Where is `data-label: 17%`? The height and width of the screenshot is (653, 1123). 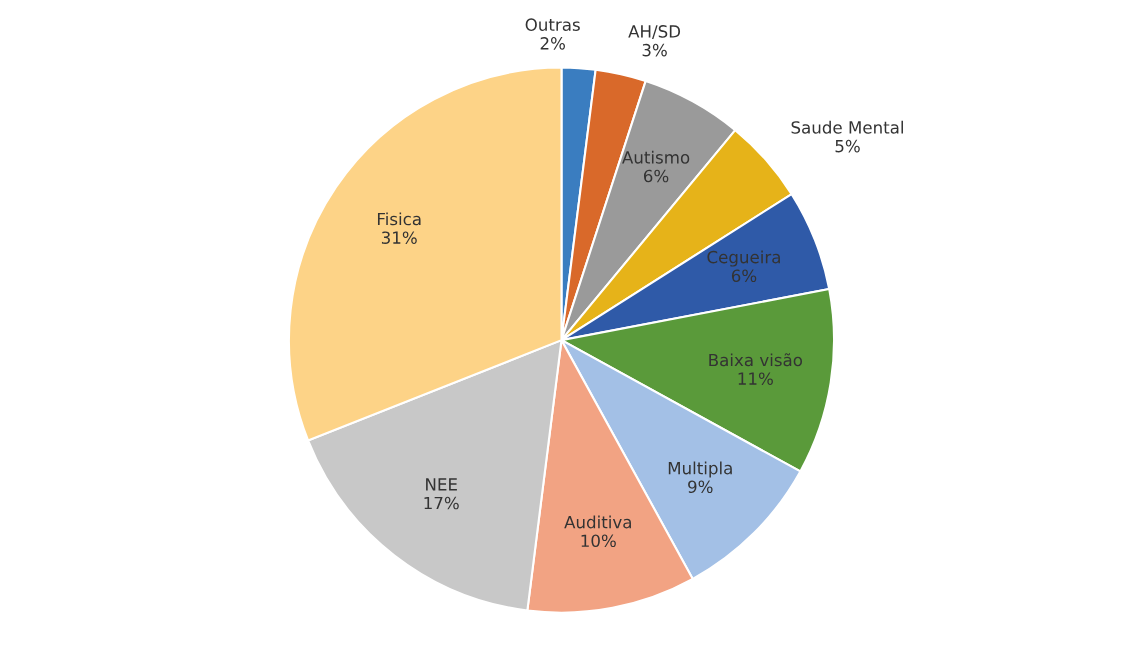 data-label: 17% is located at coordinates (441, 503).